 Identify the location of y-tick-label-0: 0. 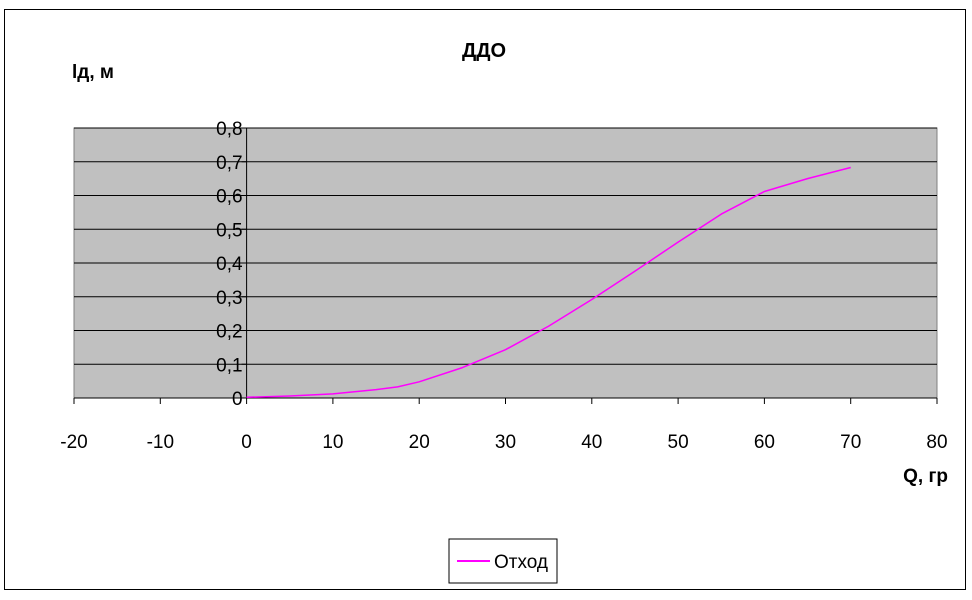
(237, 399).